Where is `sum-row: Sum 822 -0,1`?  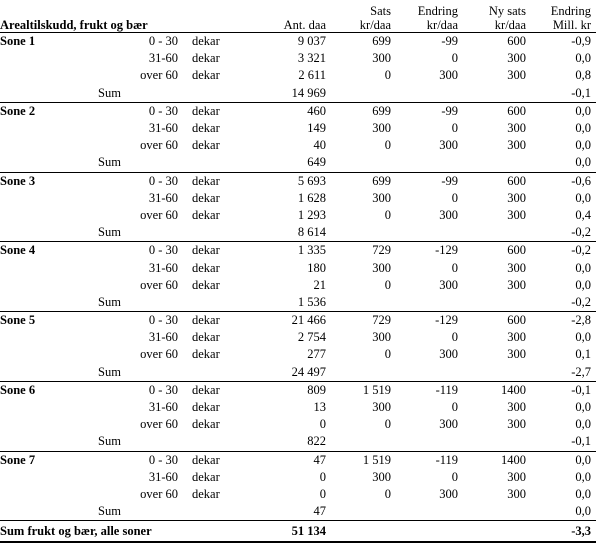
sum-row: Sum 822 -0,1 is located at coordinates (298, 442).